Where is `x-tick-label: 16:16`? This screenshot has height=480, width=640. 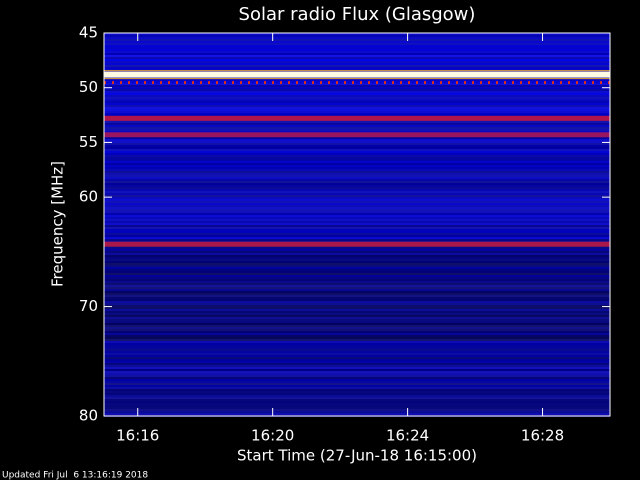
x-tick-label: 16:16 is located at coordinates (137, 436).